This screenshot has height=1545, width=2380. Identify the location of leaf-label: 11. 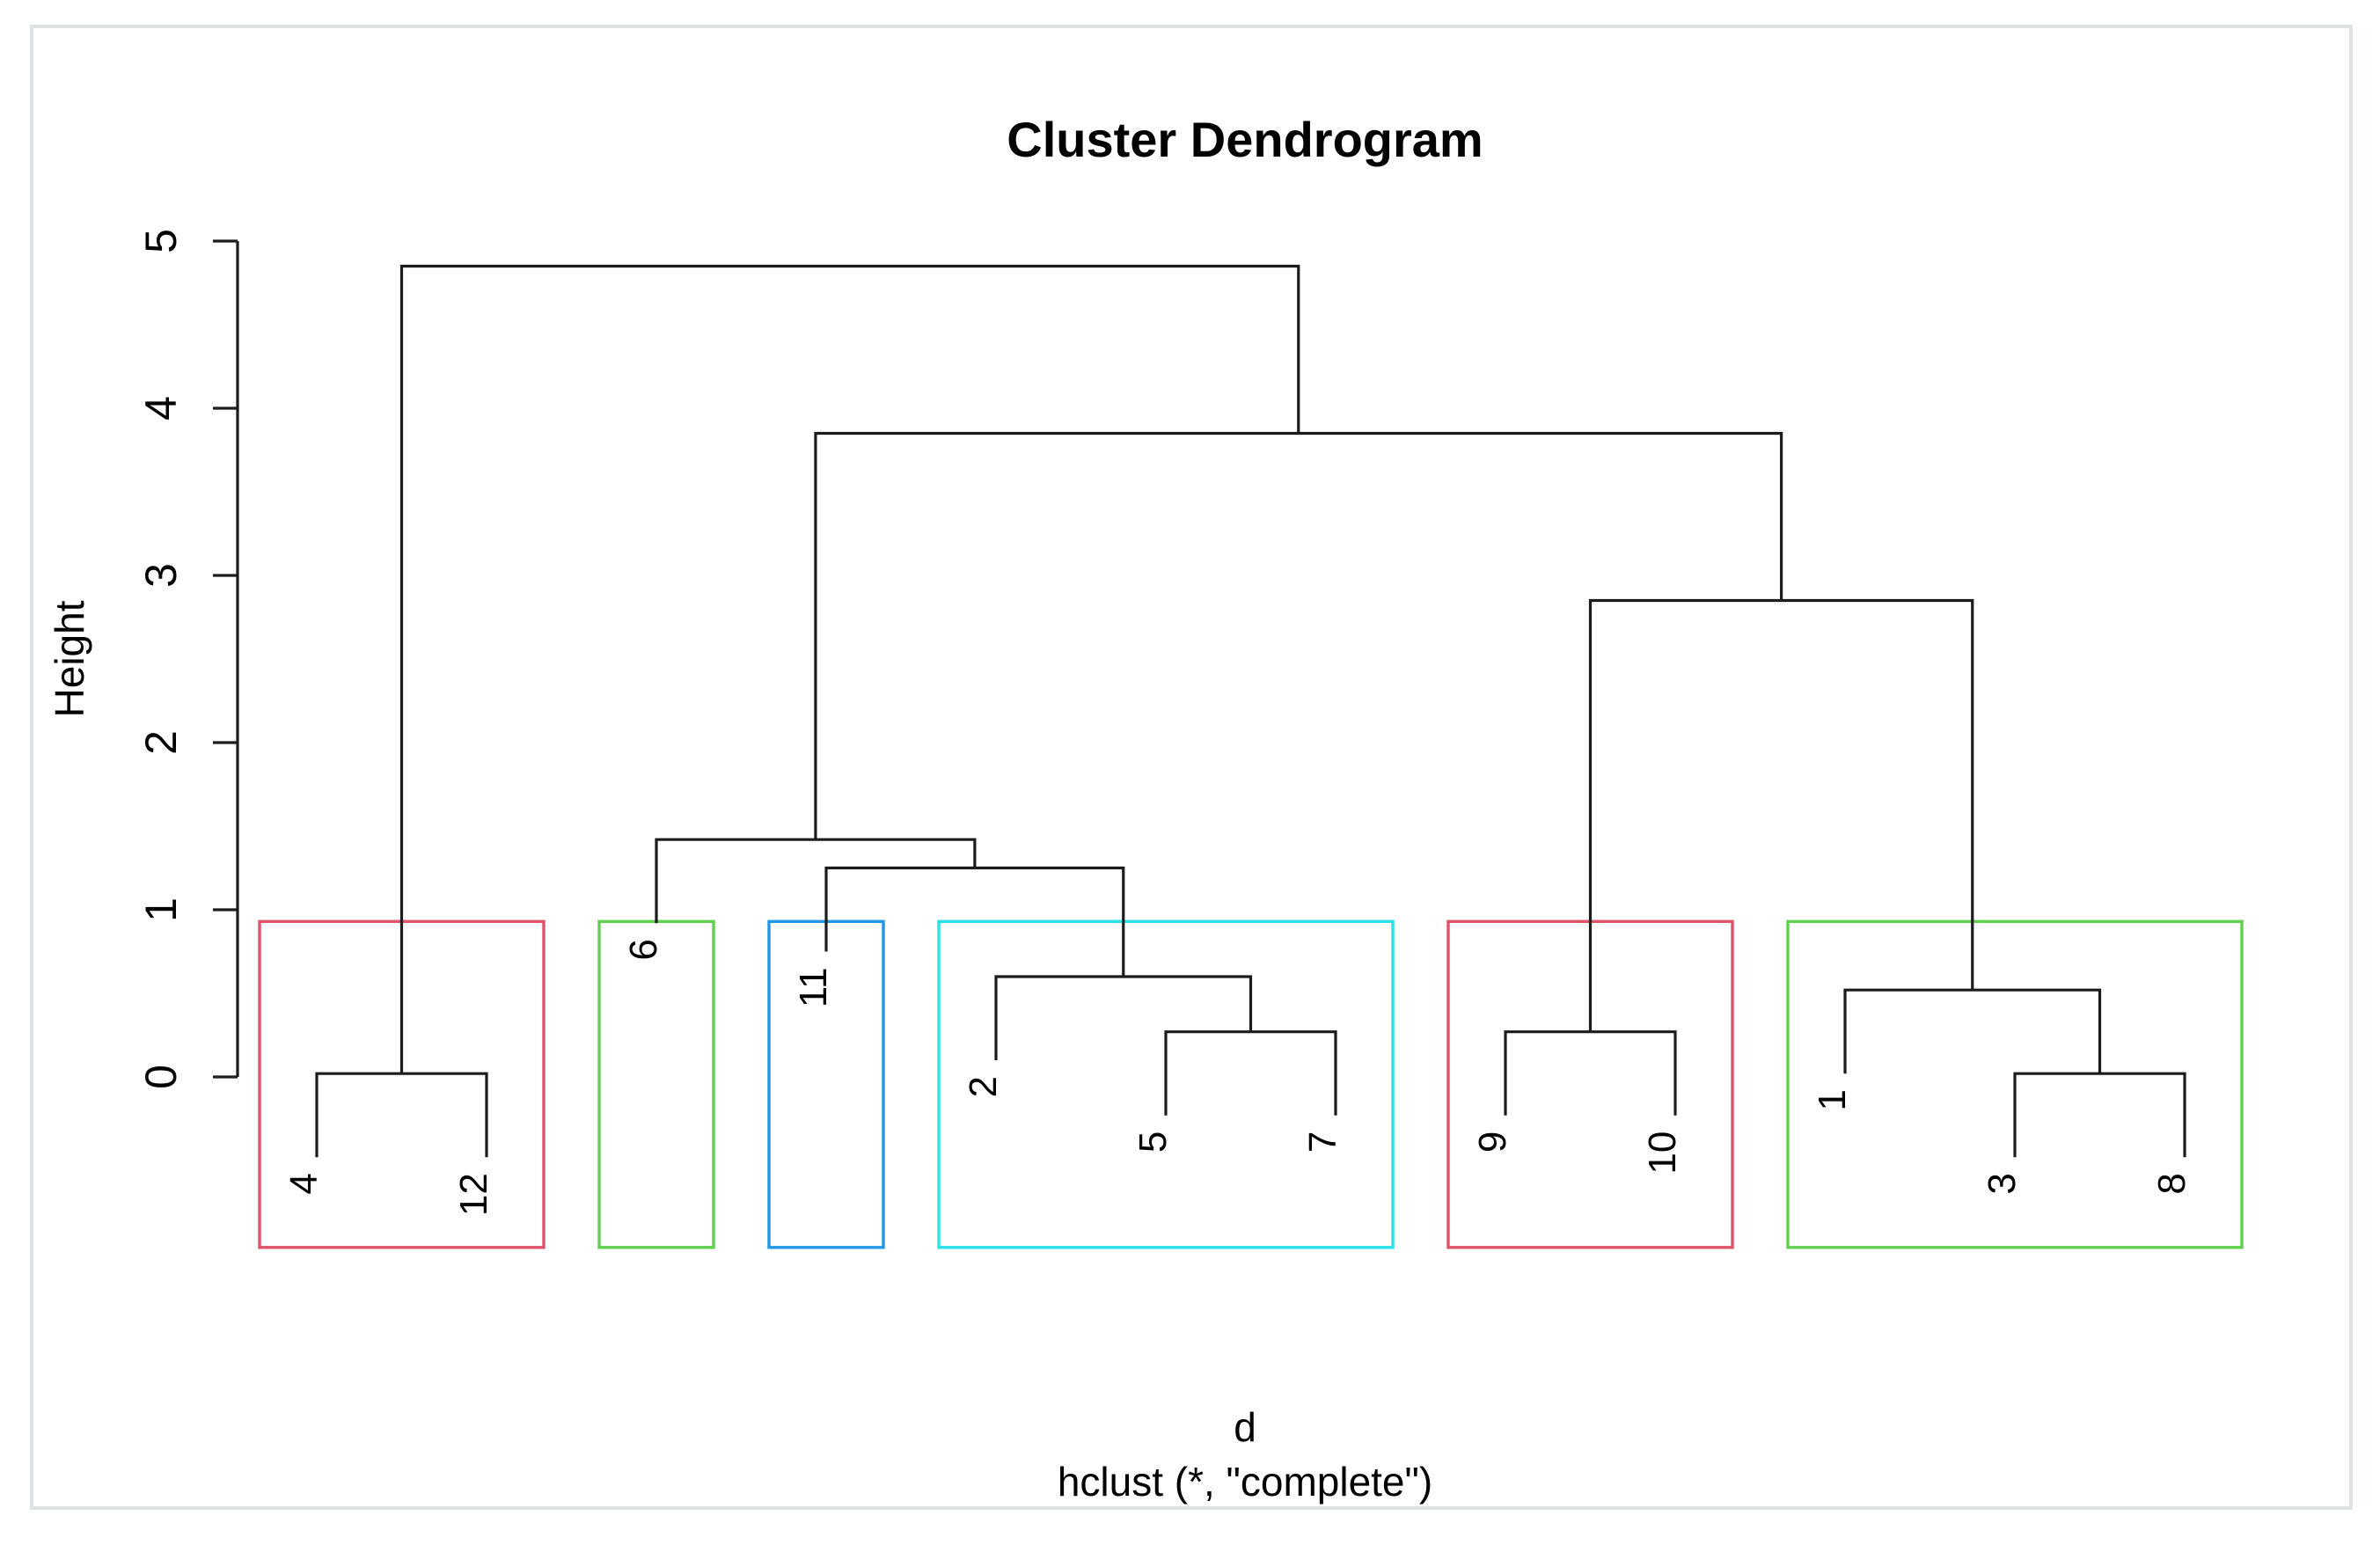
(813, 988).